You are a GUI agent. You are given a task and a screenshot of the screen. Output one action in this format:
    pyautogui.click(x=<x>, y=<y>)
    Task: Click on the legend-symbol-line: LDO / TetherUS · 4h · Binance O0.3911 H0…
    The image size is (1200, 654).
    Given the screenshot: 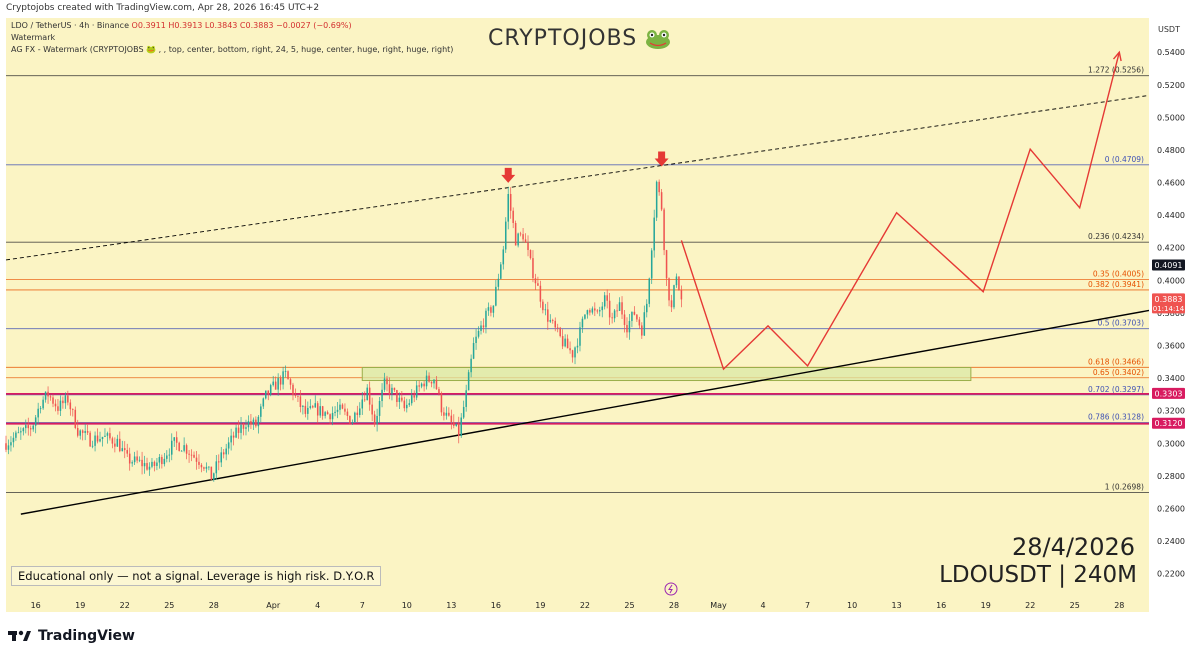 What is the action you would take?
    pyautogui.click(x=181, y=25)
    